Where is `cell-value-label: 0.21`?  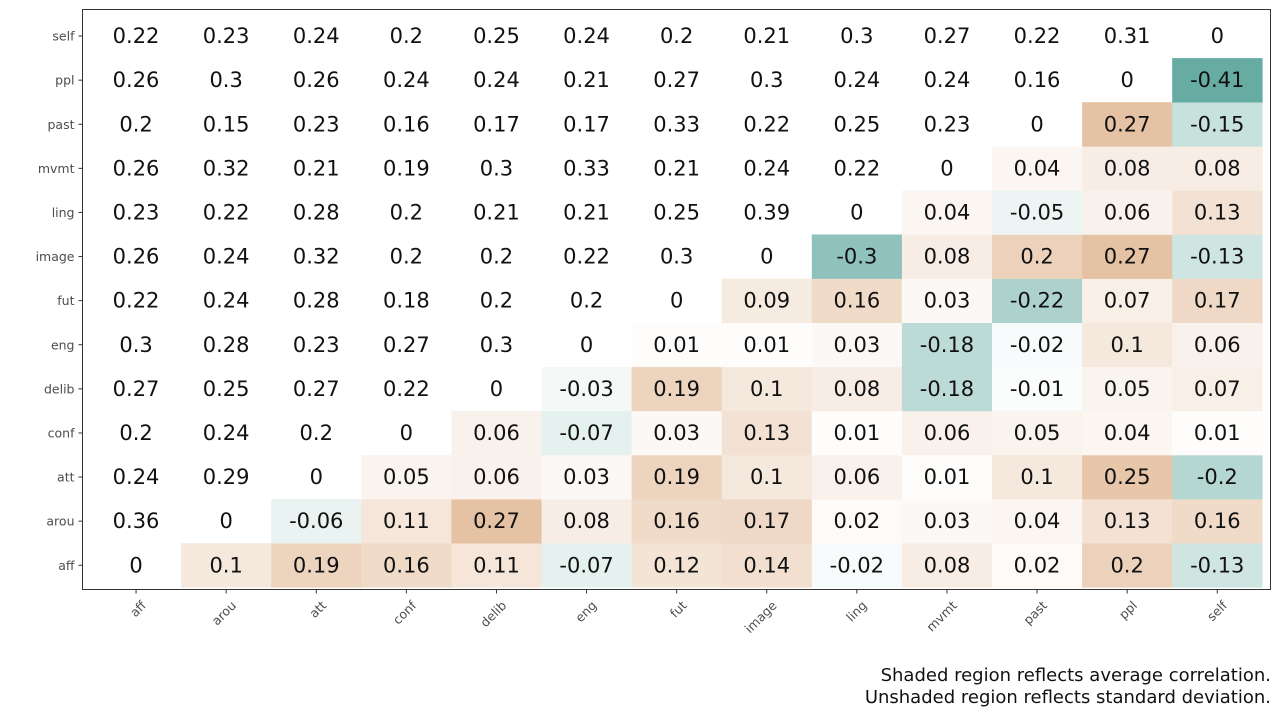
cell-value-label: 0.21 is located at coordinates (586, 212).